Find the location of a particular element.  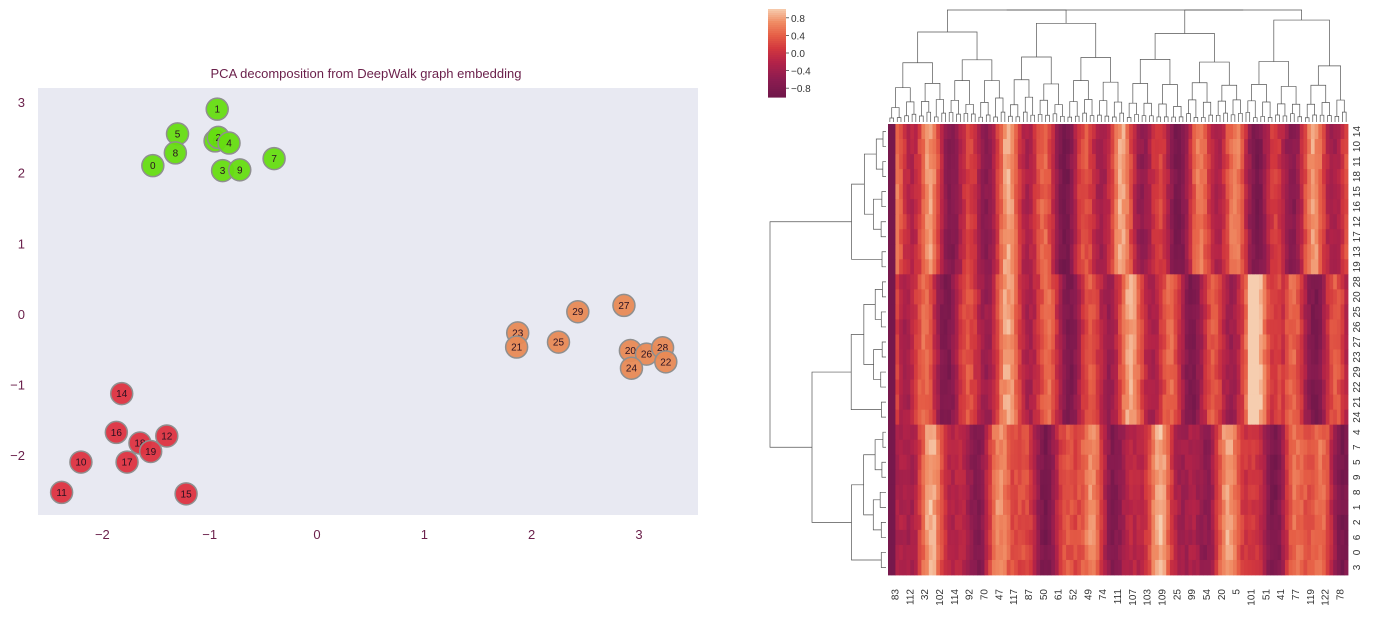

scatter-point: 0 is located at coordinates (153, 165).